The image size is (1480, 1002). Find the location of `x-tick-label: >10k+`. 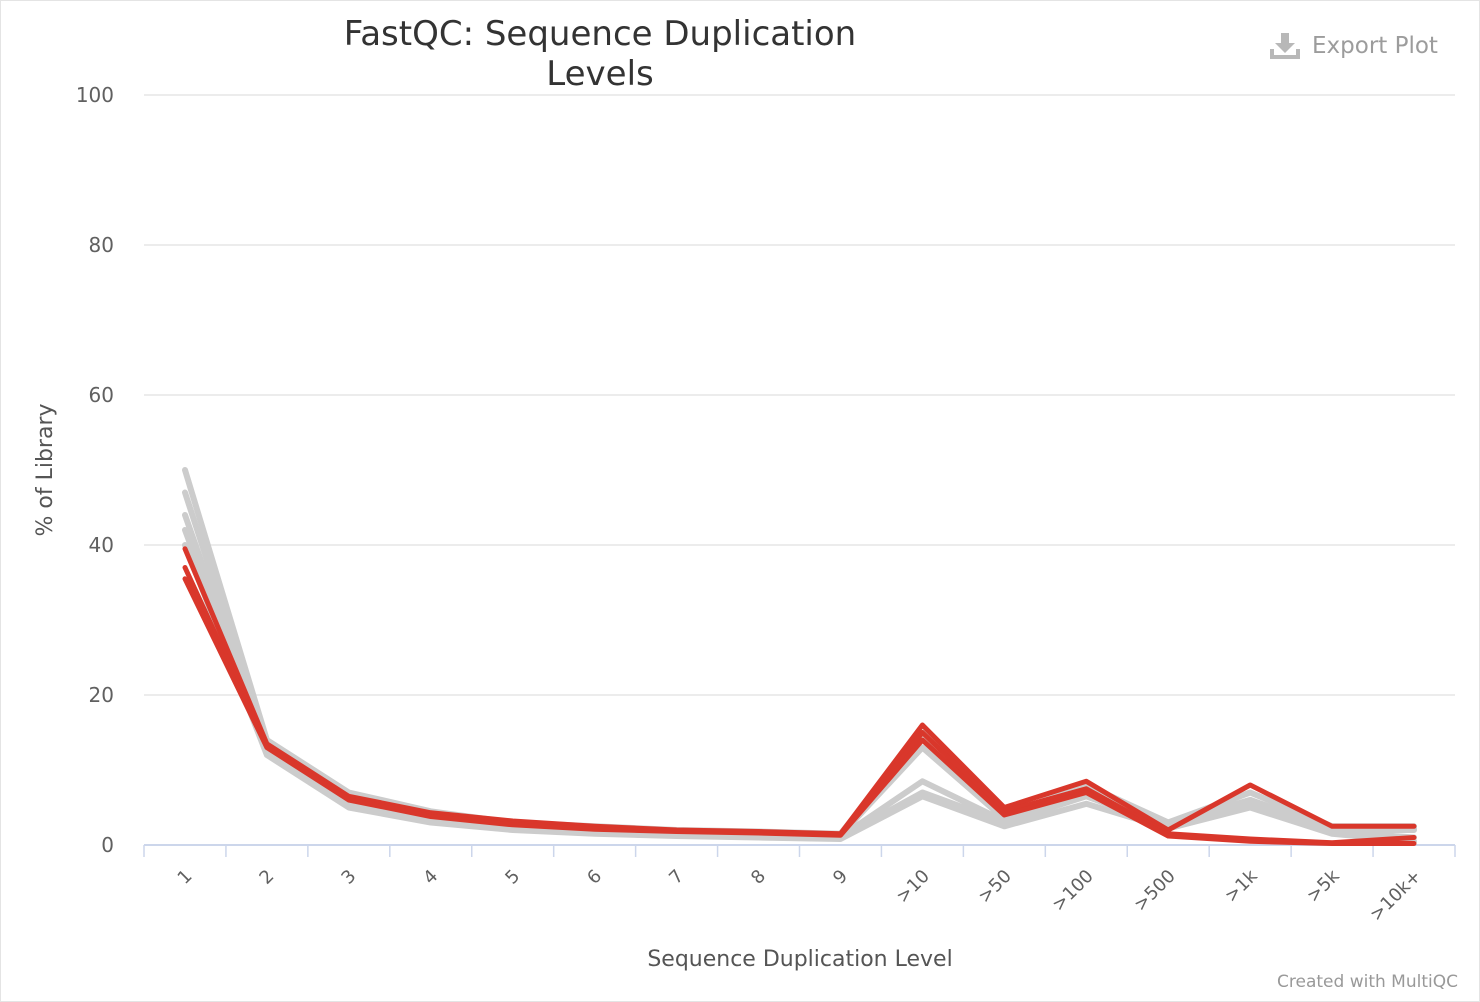

x-tick-label: >10k+ is located at coordinates (1396, 896).